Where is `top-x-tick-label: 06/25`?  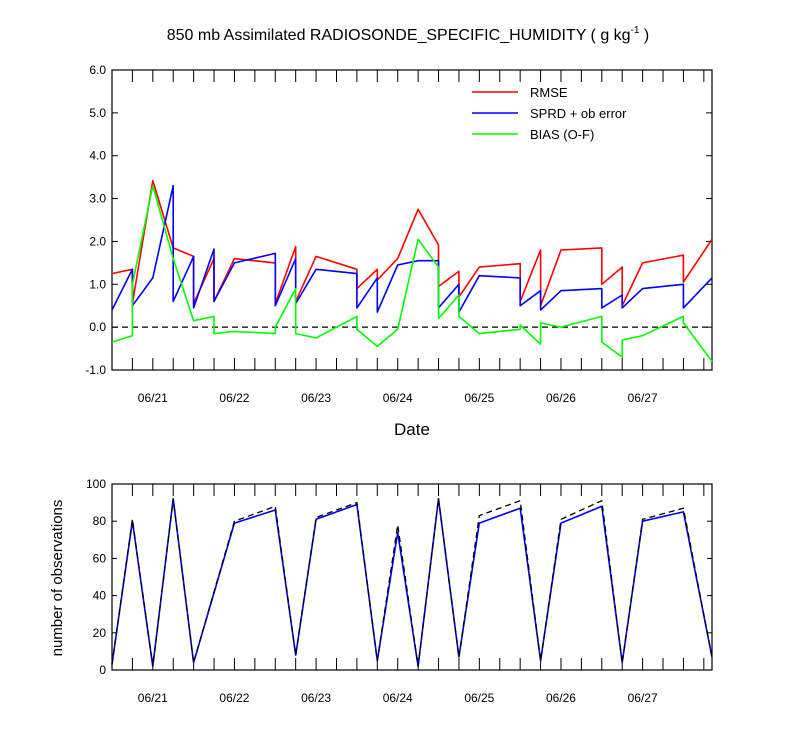 top-x-tick-label: 06/25 is located at coordinates (479, 398).